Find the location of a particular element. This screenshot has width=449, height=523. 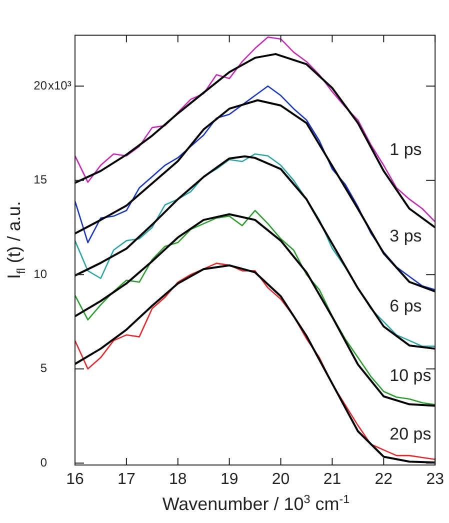

x-tick-label: 22 is located at coordinates (383, 479).